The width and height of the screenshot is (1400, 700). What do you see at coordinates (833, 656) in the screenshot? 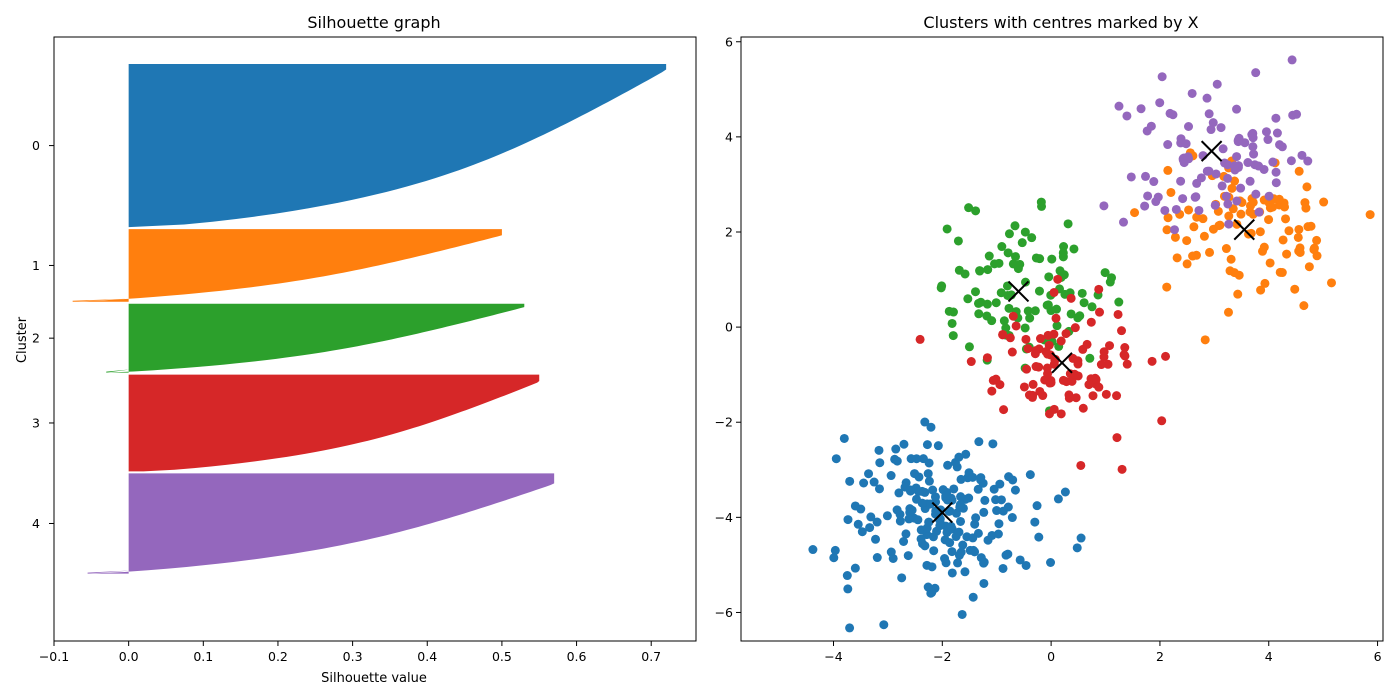
I see `x-tick-label: −4` at bounding box center [833, 656].